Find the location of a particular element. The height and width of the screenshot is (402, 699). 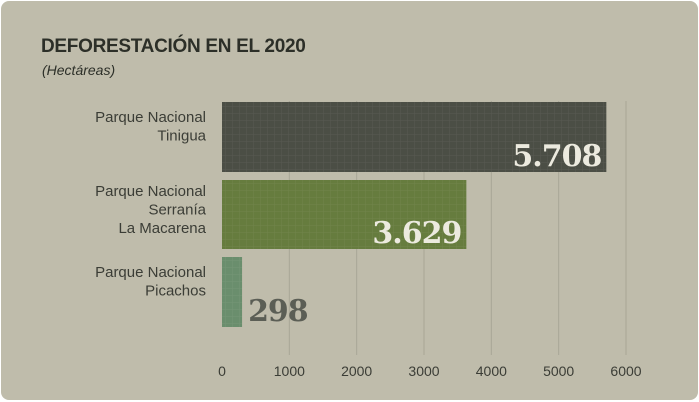

category-label-2-line-2: Serranía is located at coordinates (177, 210).